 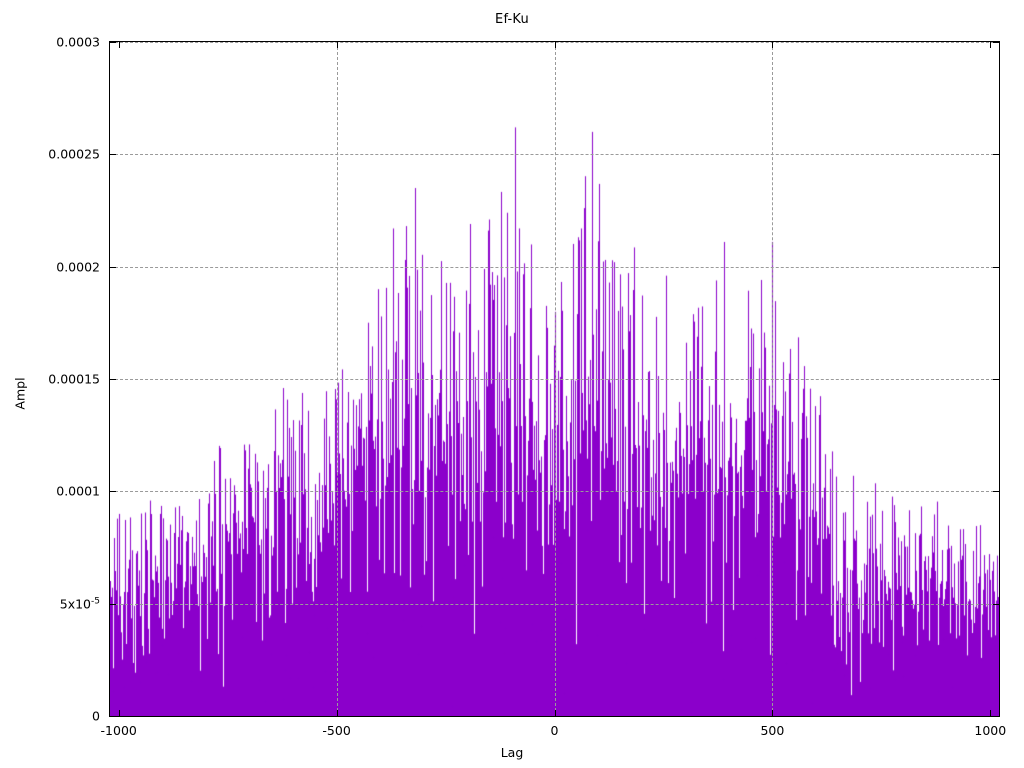 I want to click on y-axis-tick-label: 5x10⁻⁵, so click(x=79, y=604).